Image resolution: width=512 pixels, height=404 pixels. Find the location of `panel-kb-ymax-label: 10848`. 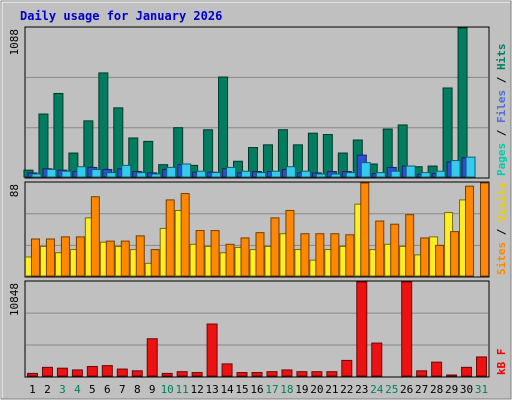

panel-kb-ymax-label: 10848 is located at coordinates (14, 299).